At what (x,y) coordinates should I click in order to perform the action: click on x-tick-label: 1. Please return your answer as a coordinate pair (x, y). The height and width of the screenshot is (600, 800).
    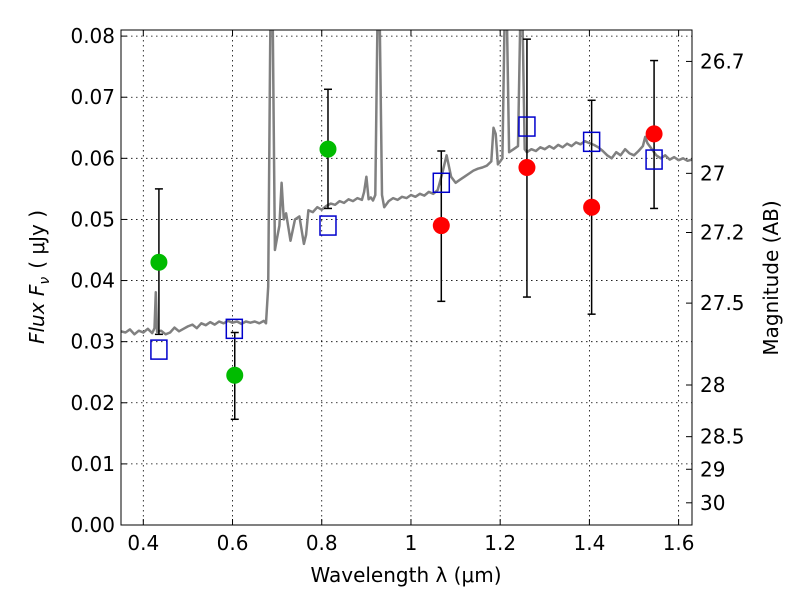
    Looking at the image, I should click on (411, 543).